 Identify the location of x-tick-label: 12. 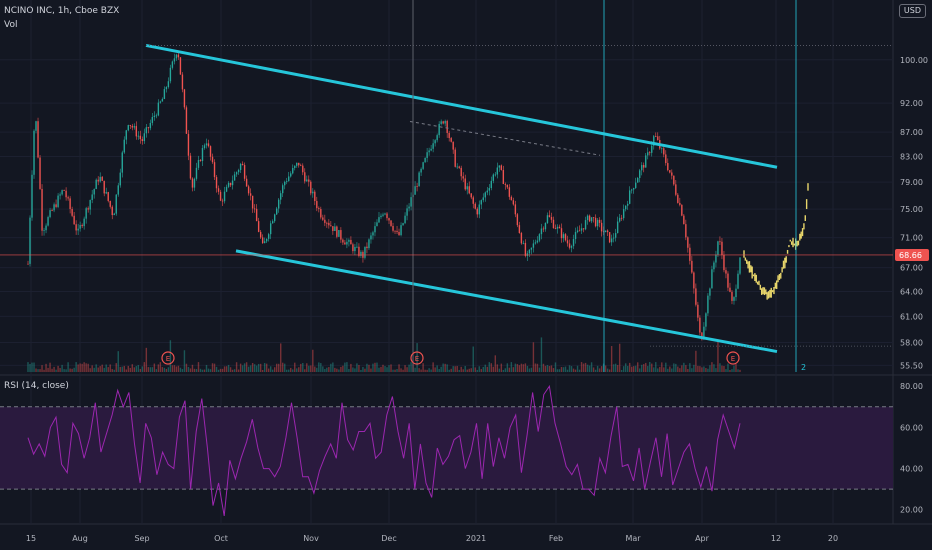
(776, 538).